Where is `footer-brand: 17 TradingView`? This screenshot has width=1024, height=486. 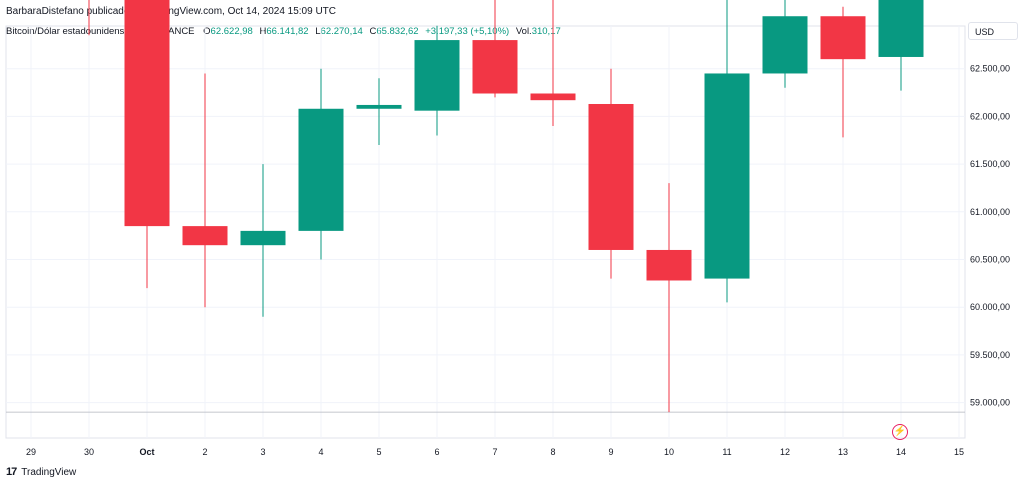 footer-brand: 17 TradingView is located at coordinates (41, 472).